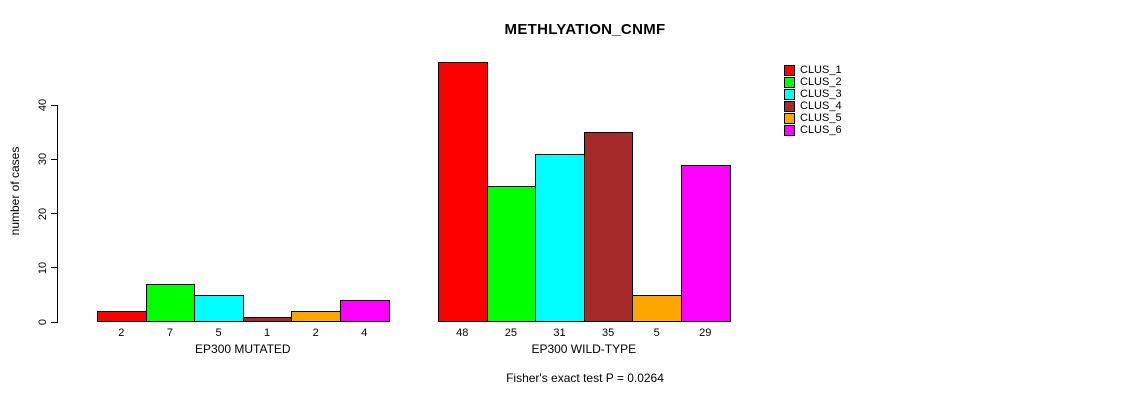  I want to click on legend-item: CLUS_3, so click(813, 94).